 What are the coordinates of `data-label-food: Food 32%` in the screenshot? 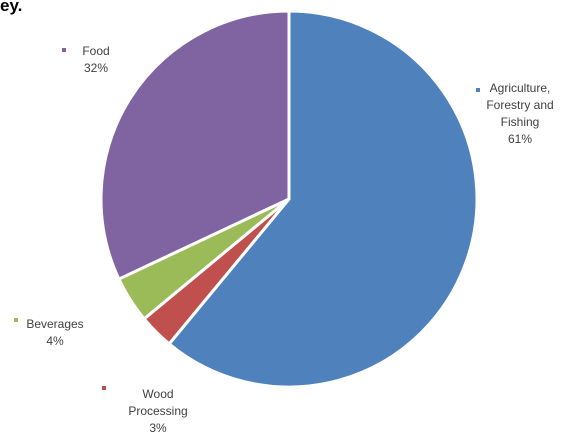 It's located at (95, 59).